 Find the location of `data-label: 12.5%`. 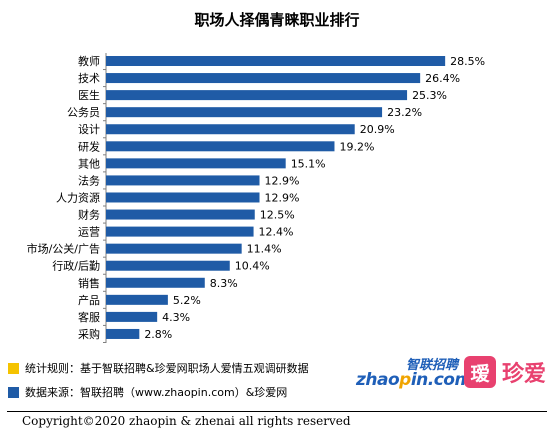

data-label: 12.5% is located at coordinates (277, 215).